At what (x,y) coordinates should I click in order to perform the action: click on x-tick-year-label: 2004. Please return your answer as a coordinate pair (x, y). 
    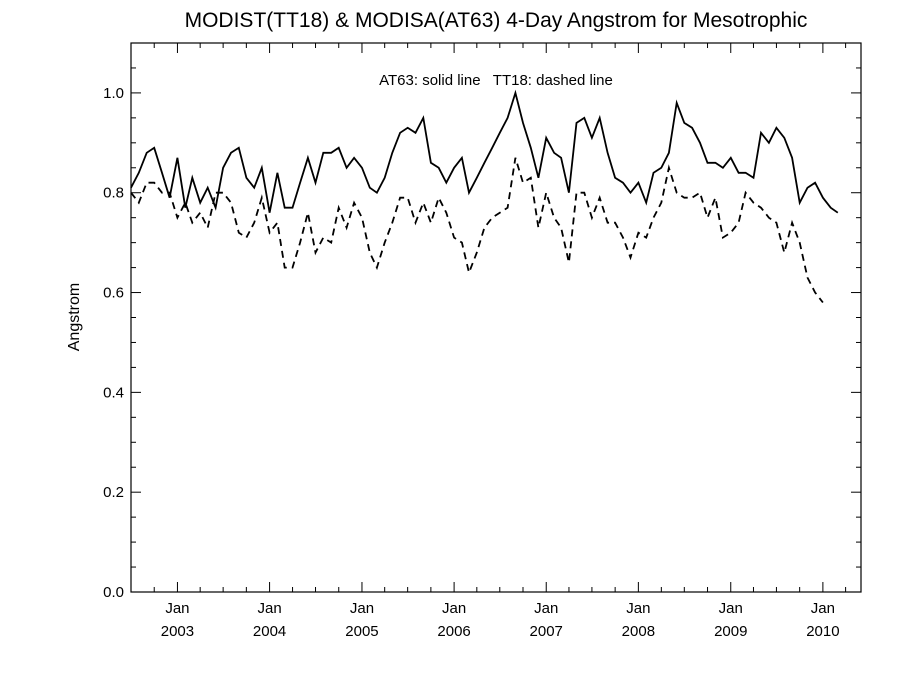
    Looking at the image, I should click on (269, 631).